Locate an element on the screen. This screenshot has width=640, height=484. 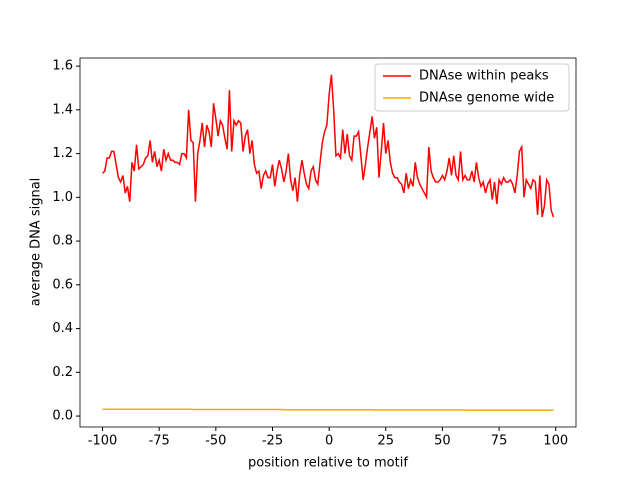
legend-label: DNAse genome wide is located at coordinates (486, 98).